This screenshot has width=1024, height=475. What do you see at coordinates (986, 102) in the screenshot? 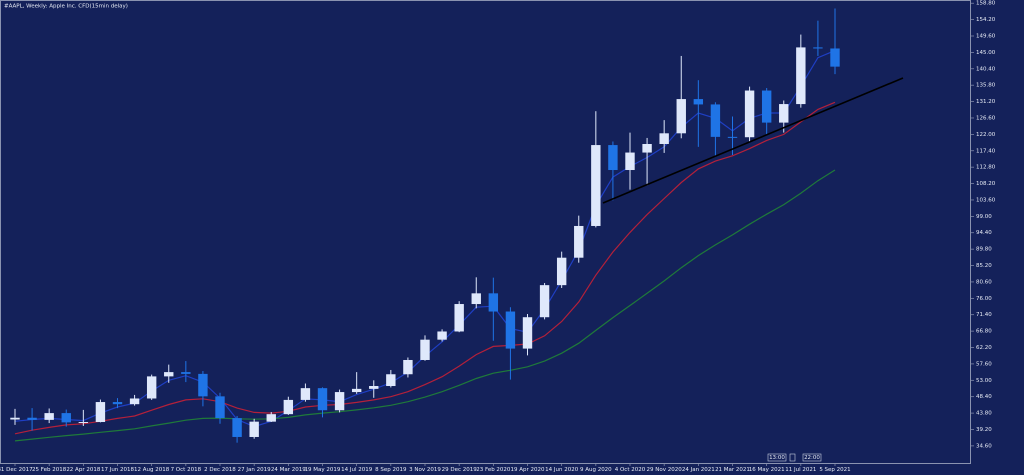
I see `y-tick-label: 131.20` at bounding box center [986, 102].